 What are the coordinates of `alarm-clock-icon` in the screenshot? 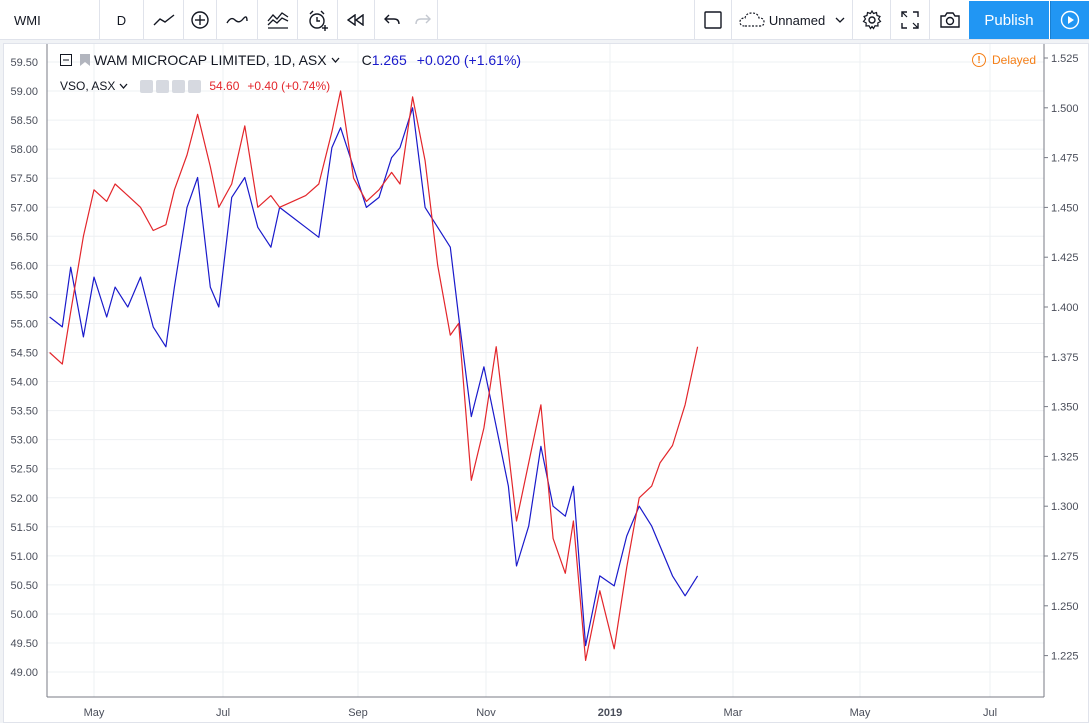 It's located at (318, 20).